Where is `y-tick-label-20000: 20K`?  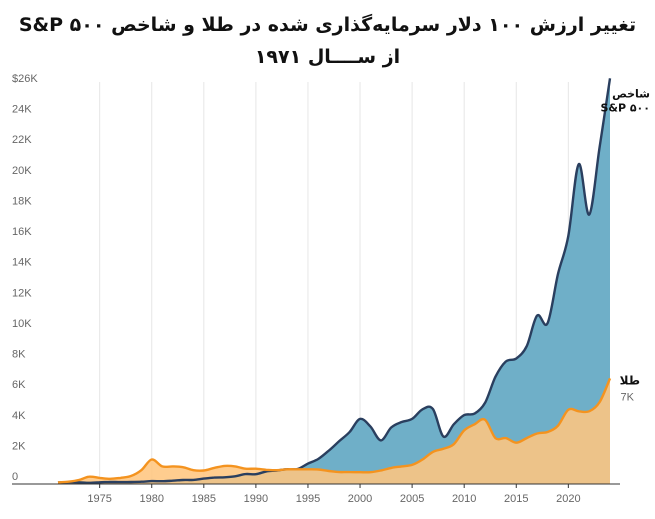 y-tick-label-20000: 20K is located at coordinates (22, 171).